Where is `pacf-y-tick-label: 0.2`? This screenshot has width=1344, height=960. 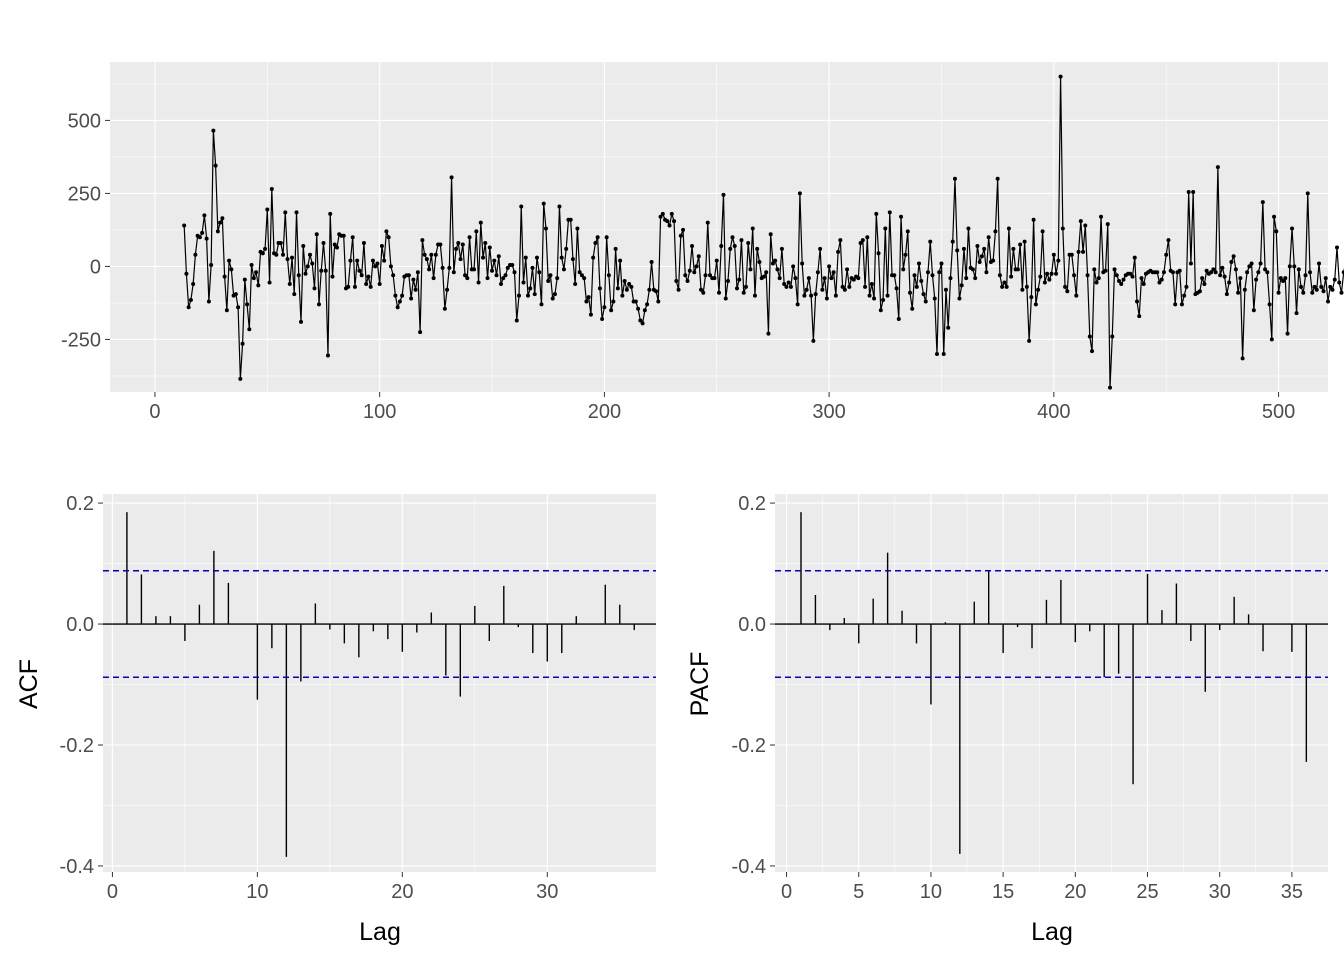
pacf-y-tick-label: 0.2 is located at coordinates (752, 504).